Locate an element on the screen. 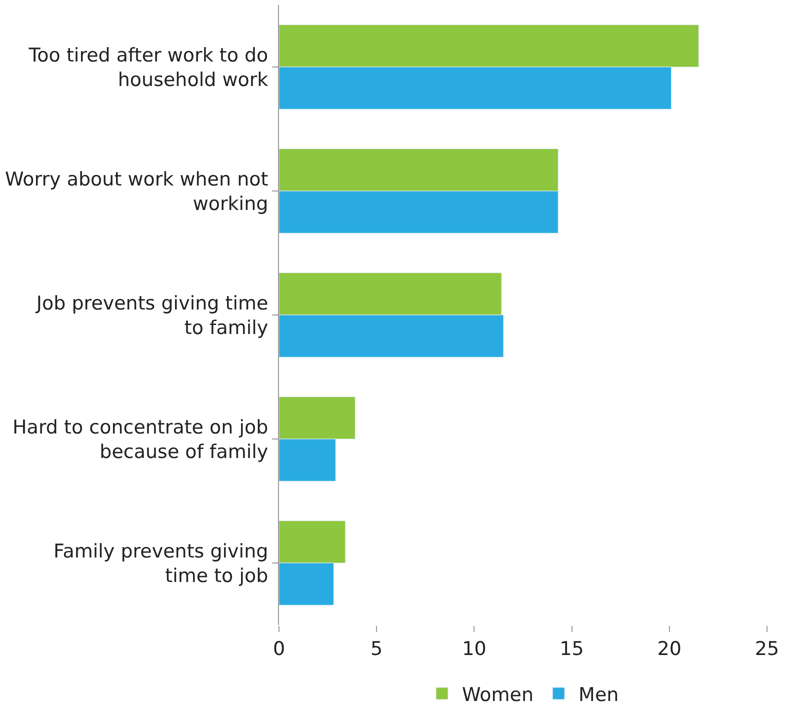 This screenshot has height=718, width=787. x-tick-label: 25 is located at coordinates (767, 649).